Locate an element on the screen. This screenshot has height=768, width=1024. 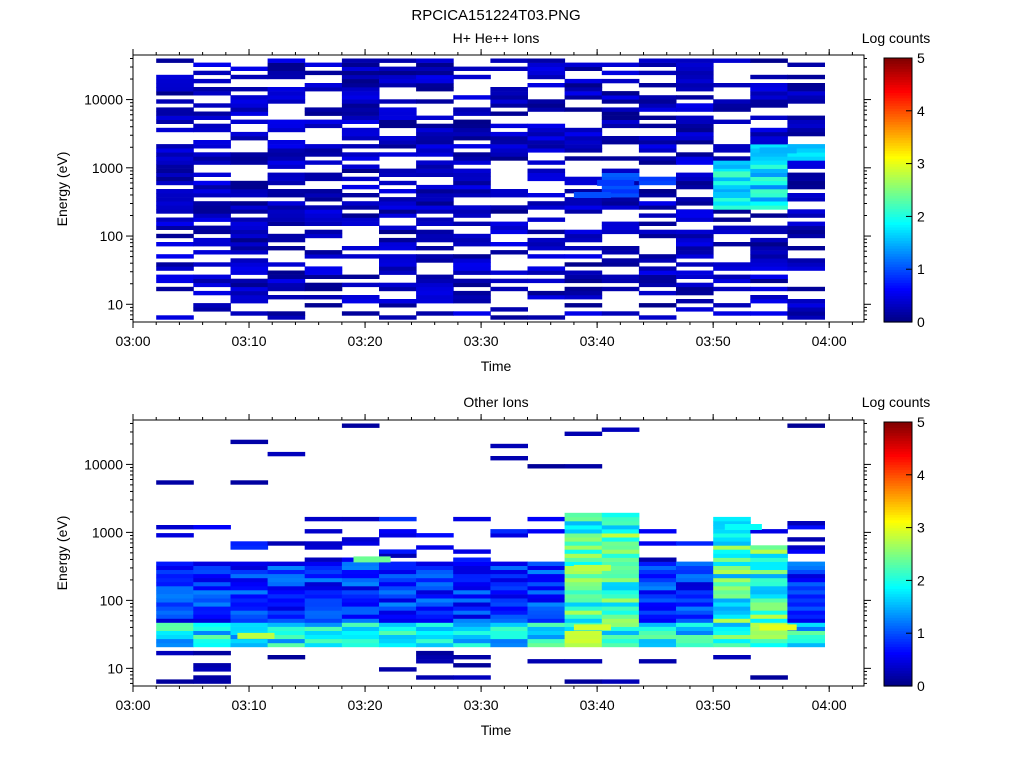
x-tick-label: 03:00 is located at coordinates (132, 341).